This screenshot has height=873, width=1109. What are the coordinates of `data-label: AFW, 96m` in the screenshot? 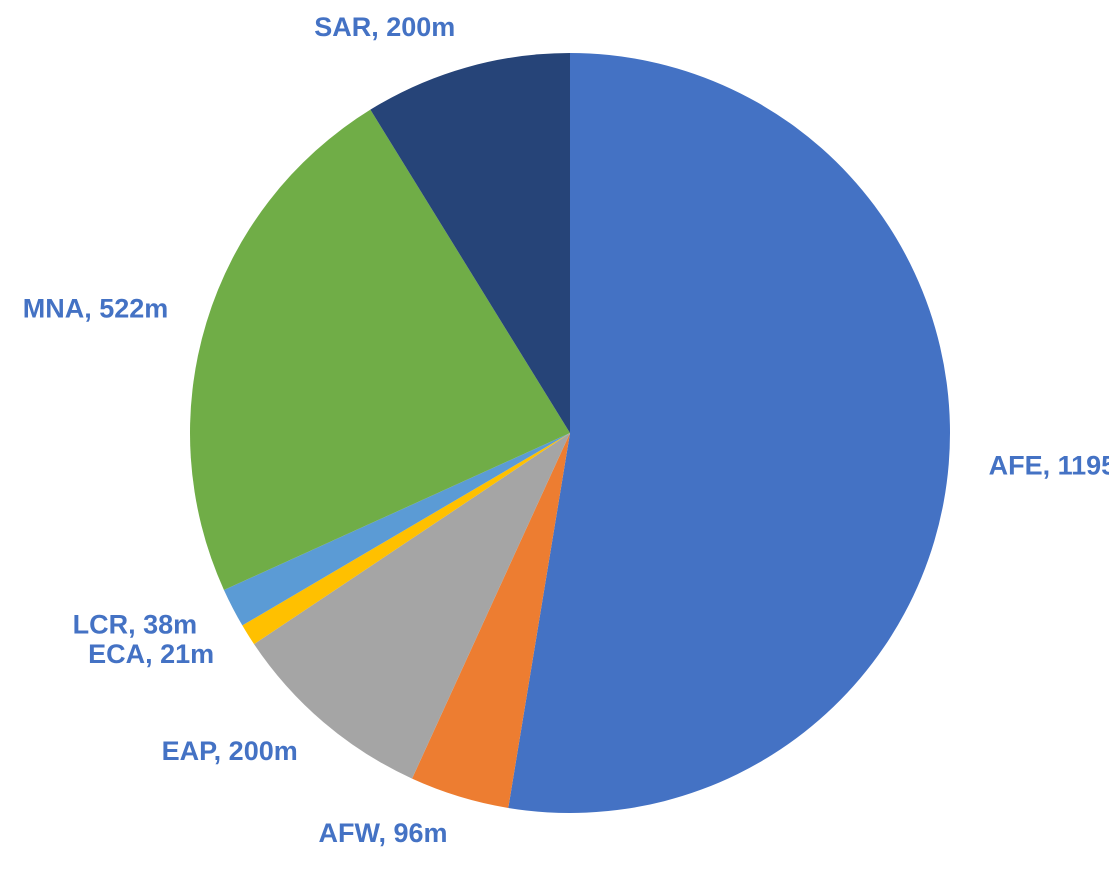 It's located at (382, 833).